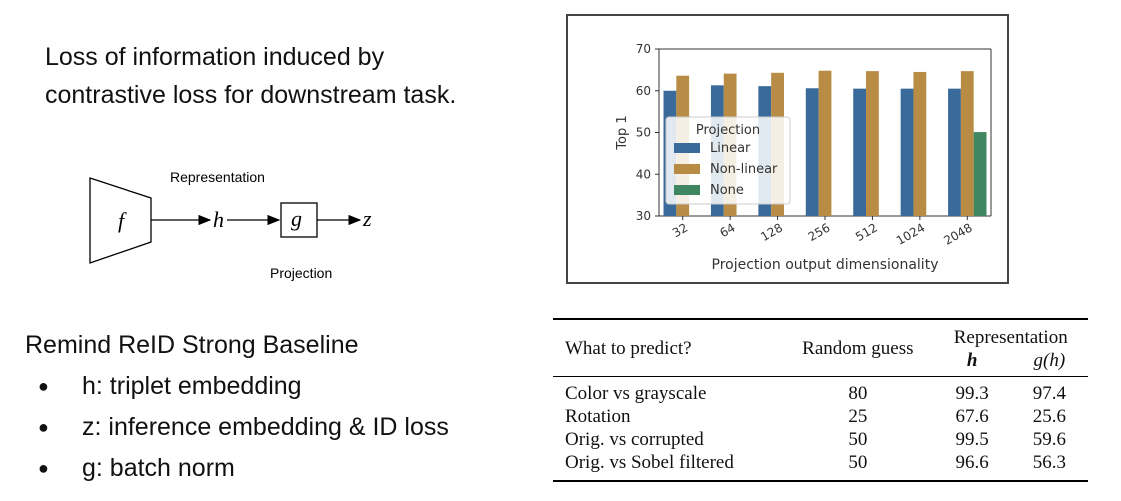 This screenshot has height=501, width=1121. Describe the element at coordinates (215, 57) in the screenshot. I see `intro-line-1: Loss of information induced by` at that location.